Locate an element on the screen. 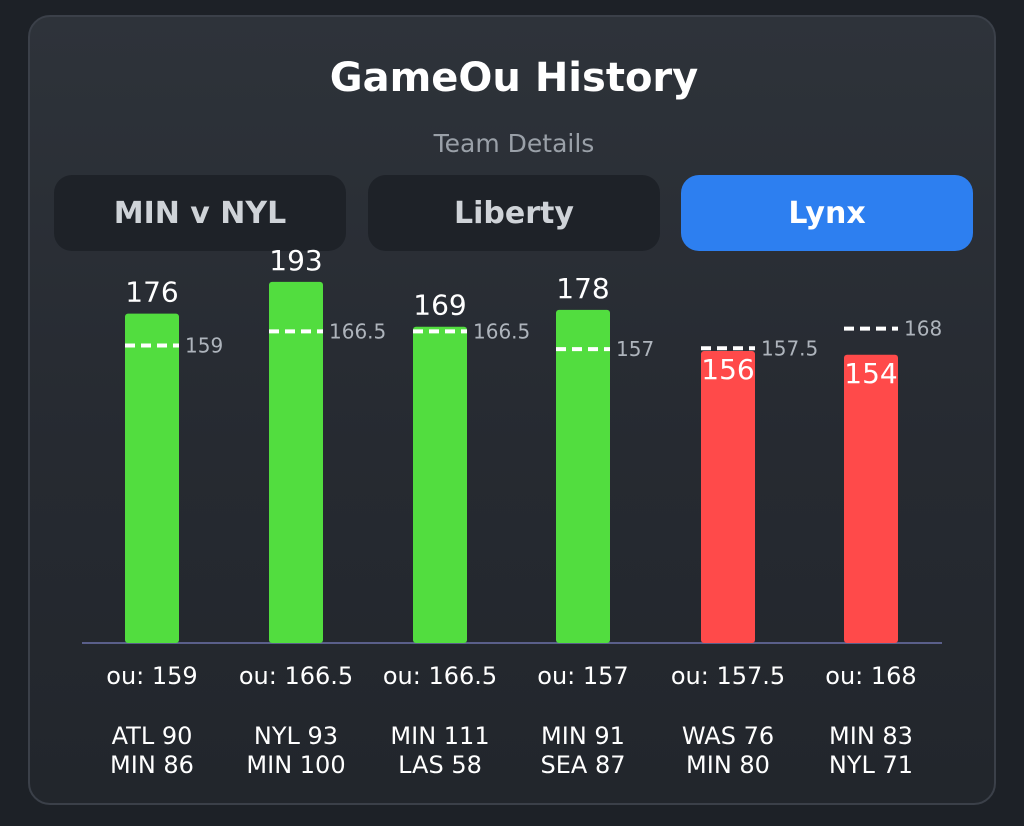 The height and width of the screenshot is (826, 1024). ou-line-label: 157 is located at coordinates (635, 349).